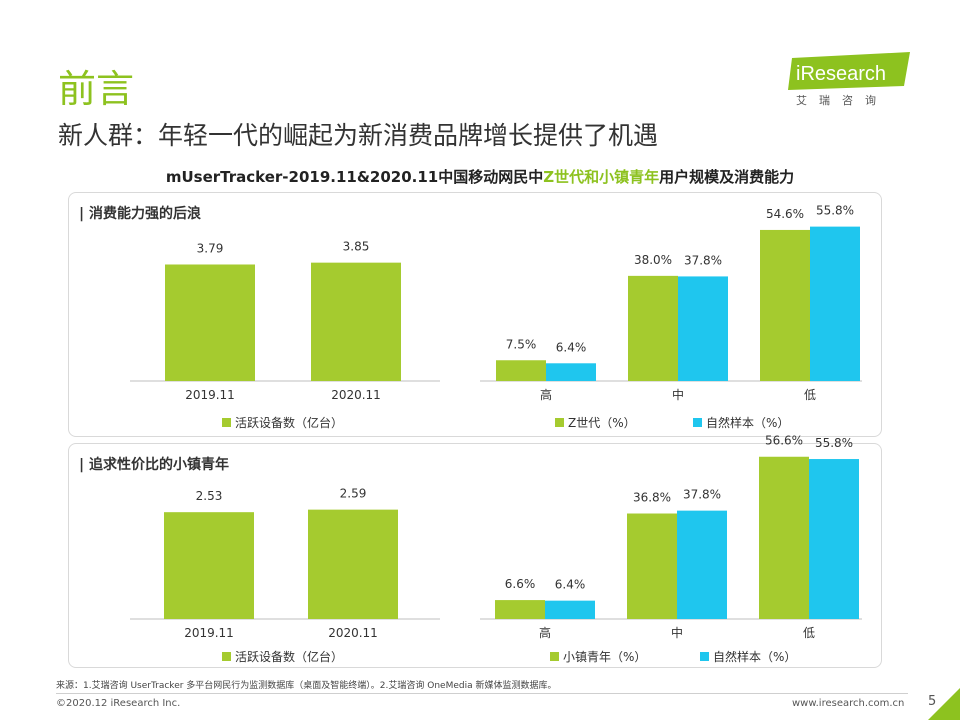  What do you see at coordinates (356, 247) in the screenshot?
I see `data-label: 3.85` at bounding box center [356, 247].